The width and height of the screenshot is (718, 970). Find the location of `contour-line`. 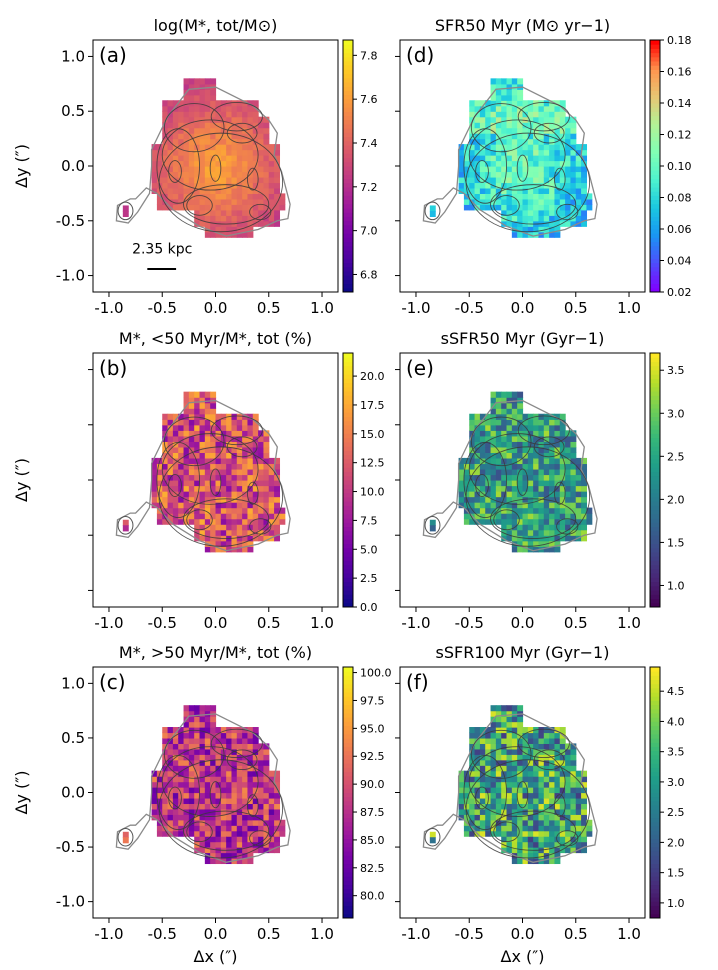

contour-line is located at coordinates (560, 179).